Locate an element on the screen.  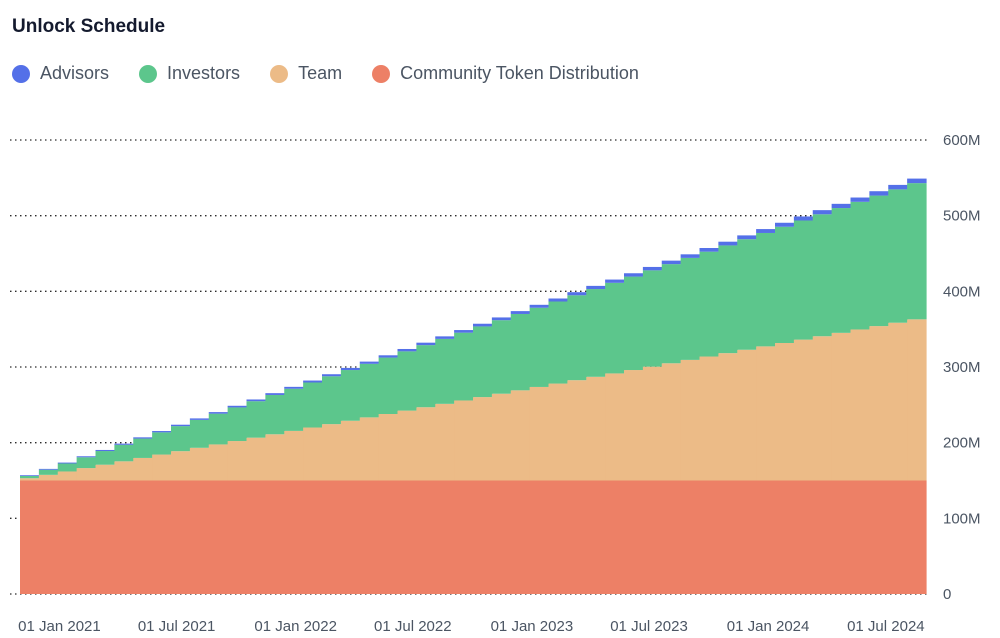
x-tick-label: 01 Jan 2024 is located at coordinates (768, 626).